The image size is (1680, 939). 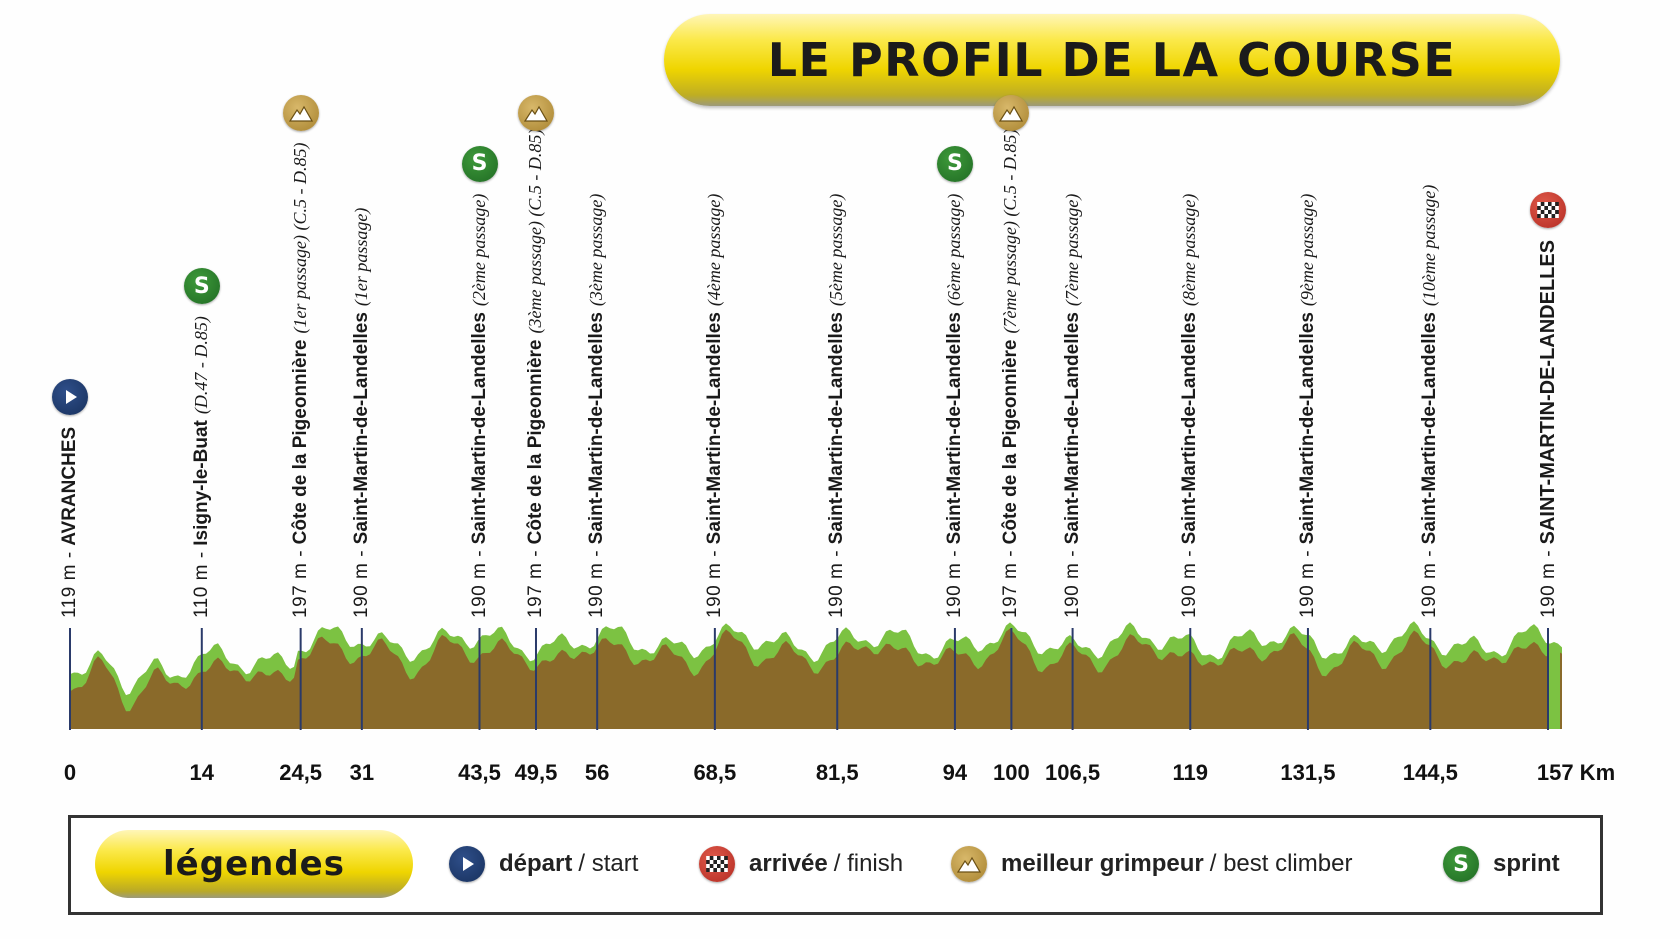 What do you see at coordinates (1554, 689) in the screenshot?
I see `finish-strip` at bounding box center [1554, 689].